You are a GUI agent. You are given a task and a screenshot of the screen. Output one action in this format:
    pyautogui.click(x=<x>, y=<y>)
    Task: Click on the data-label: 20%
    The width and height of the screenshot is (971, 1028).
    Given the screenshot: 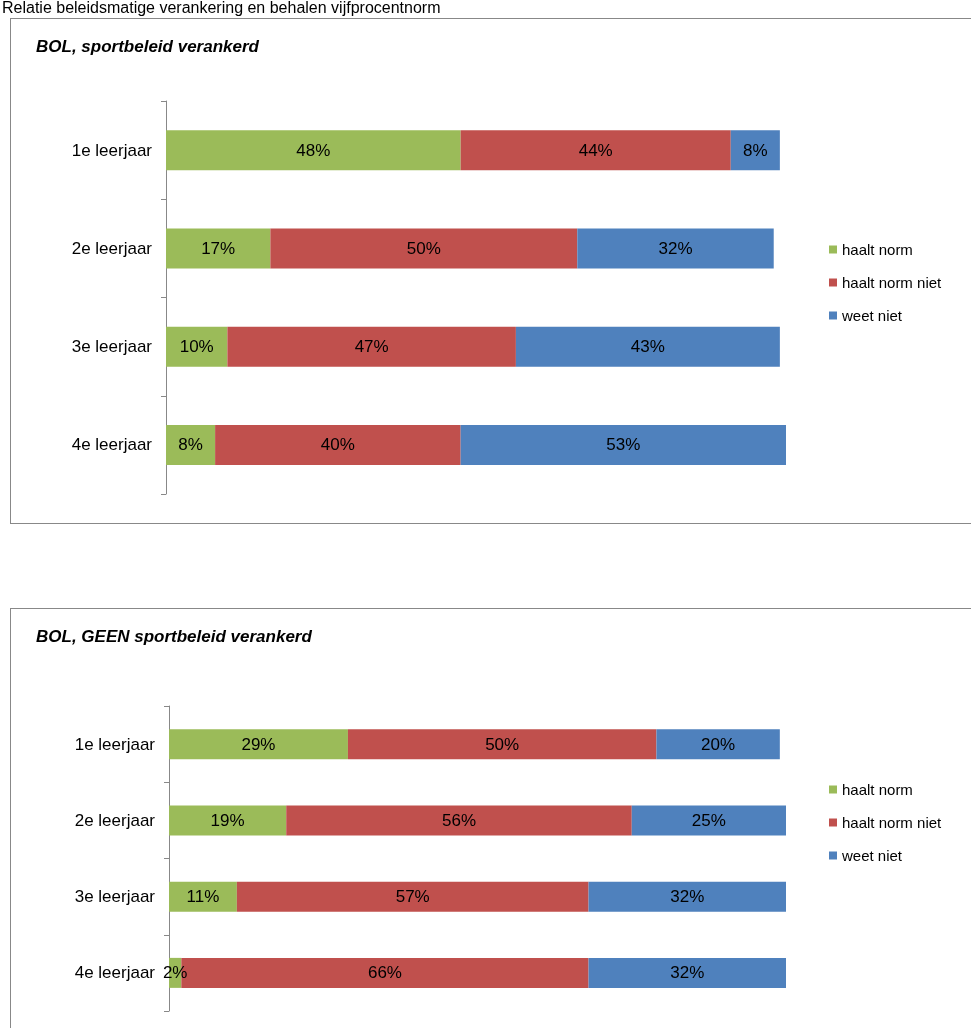 What is the action you would take?
    pyautogui.click(x=718, y=744)
    